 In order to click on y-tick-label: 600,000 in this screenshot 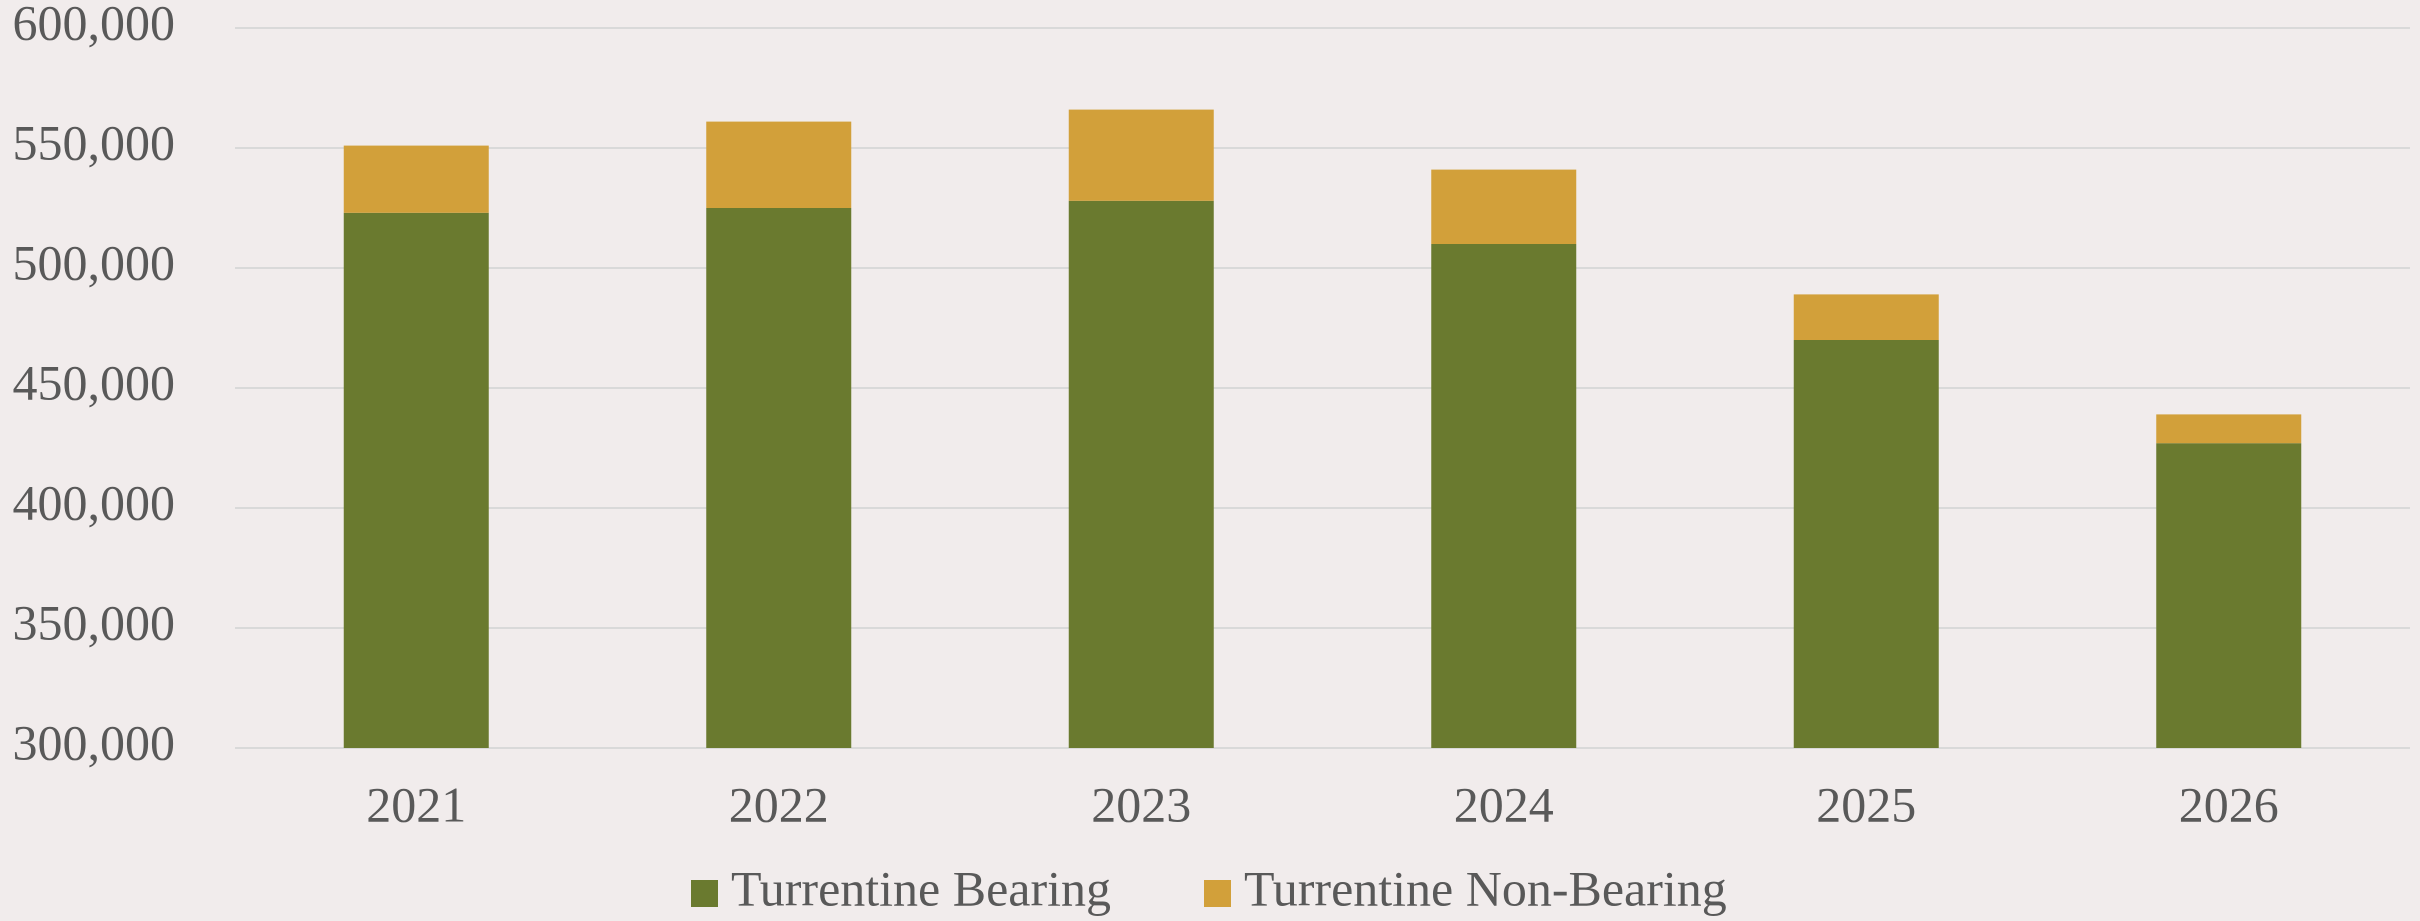, I will do `click(94, 25)`.